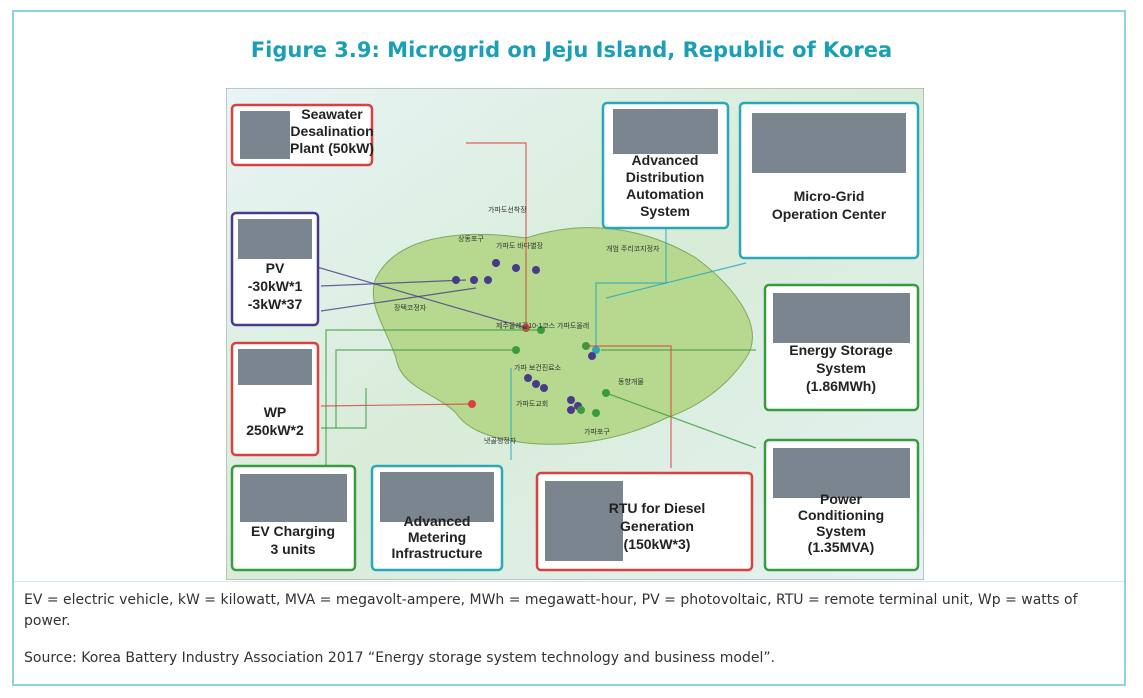  What do you see at coordinates (331, 131) in the screenshot?
I see `box-label: Desalination` at bounding box center [331, 131].